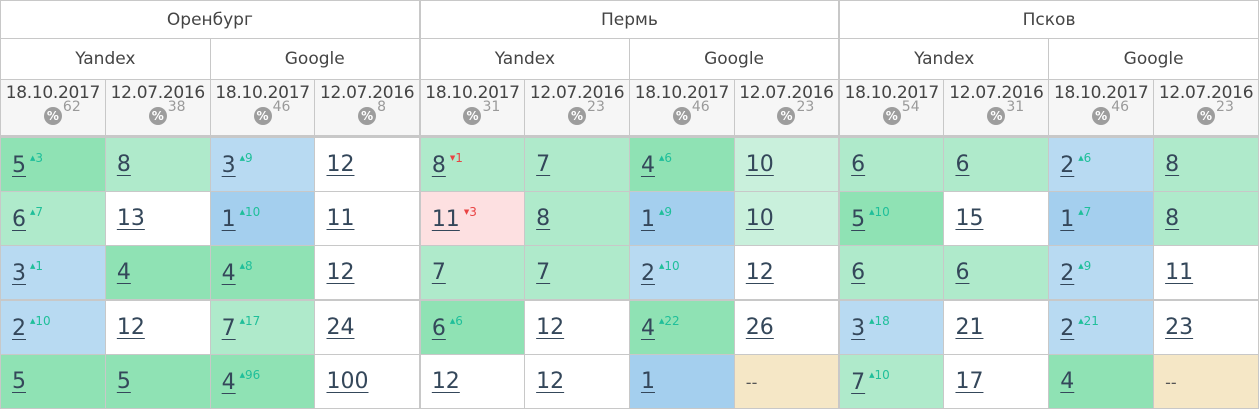 This screenshot has width=1259, height=409. What do you see at coordinates (472, 164) in the screenshot?
I see `position-cell: 8 ▼1` at bounding box center [472, 164].